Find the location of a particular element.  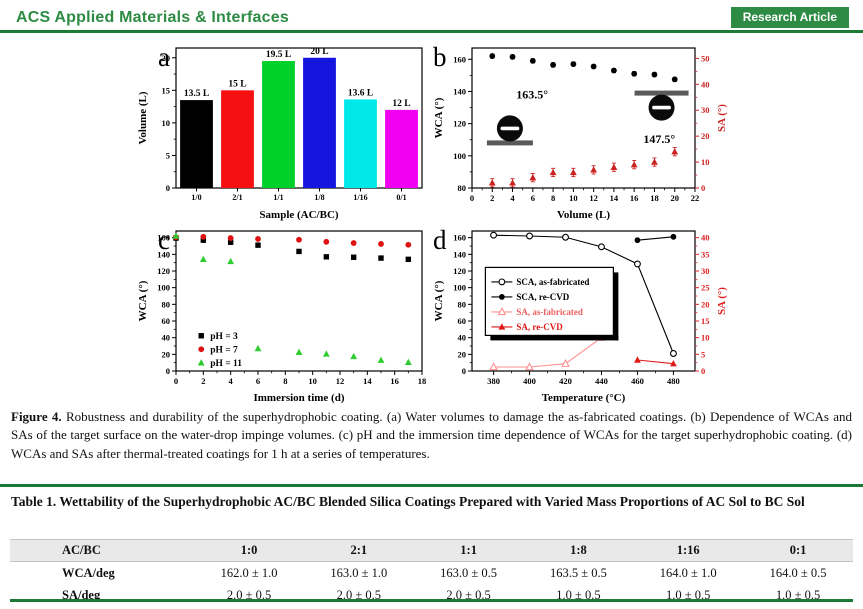

svg-text: 13.5 L is located at coordinates (196, 94).